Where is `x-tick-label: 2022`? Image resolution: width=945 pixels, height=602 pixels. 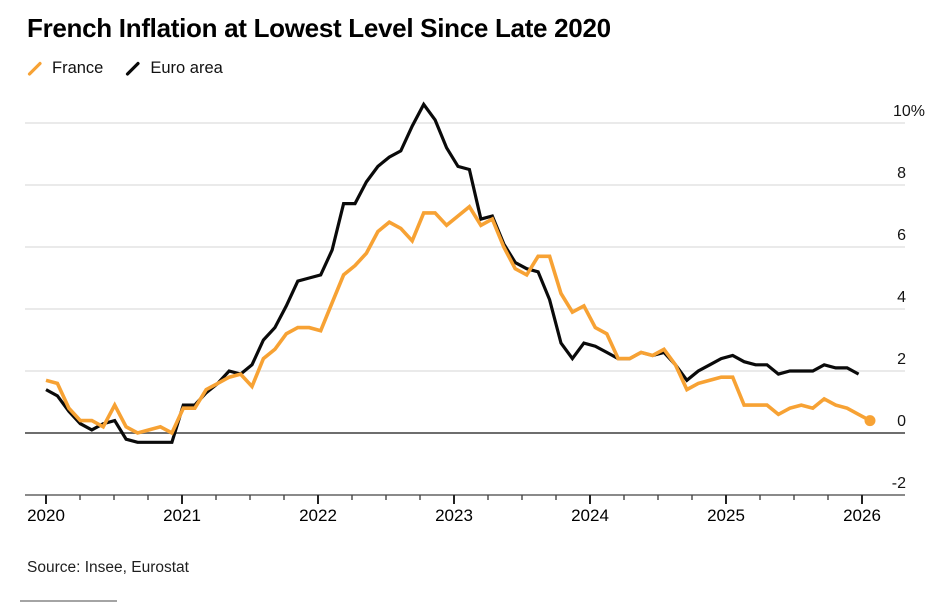 x-tick-label: 2022 is located at coordinates (318, 515).